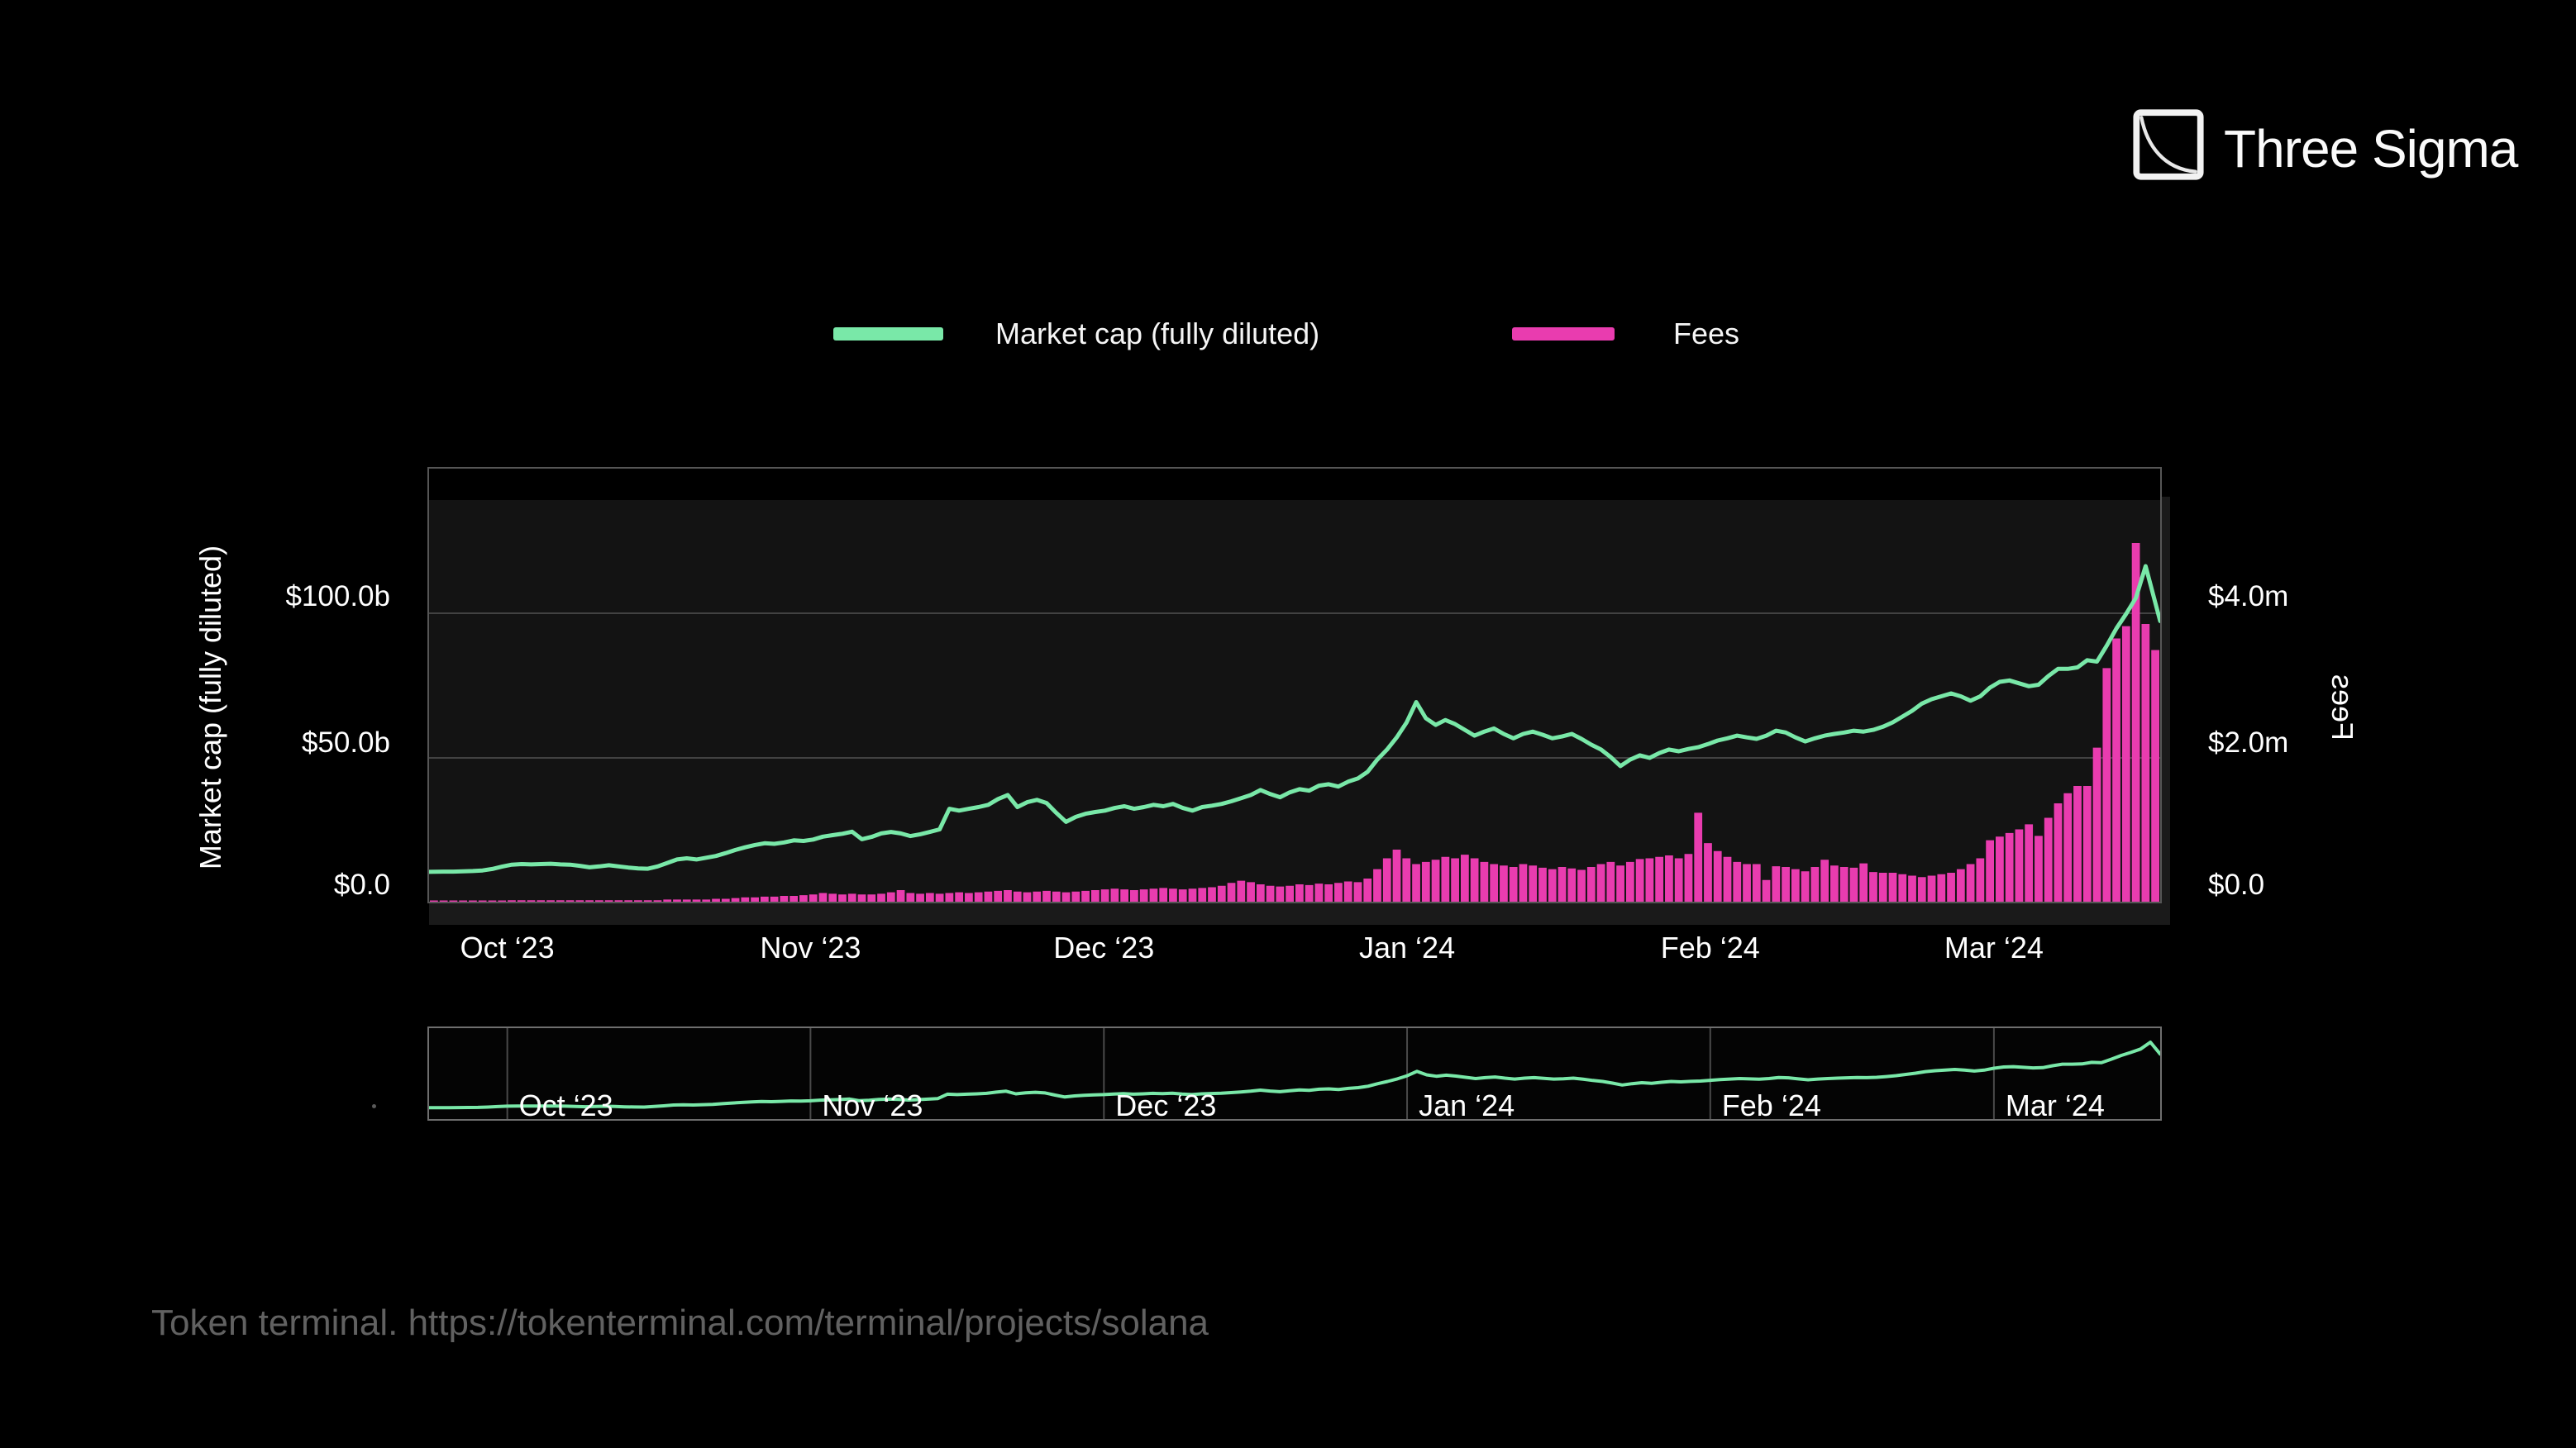 The image size is (2576, 1448). I want to click on legend-fees-label: Fees, so click(1707, 333).